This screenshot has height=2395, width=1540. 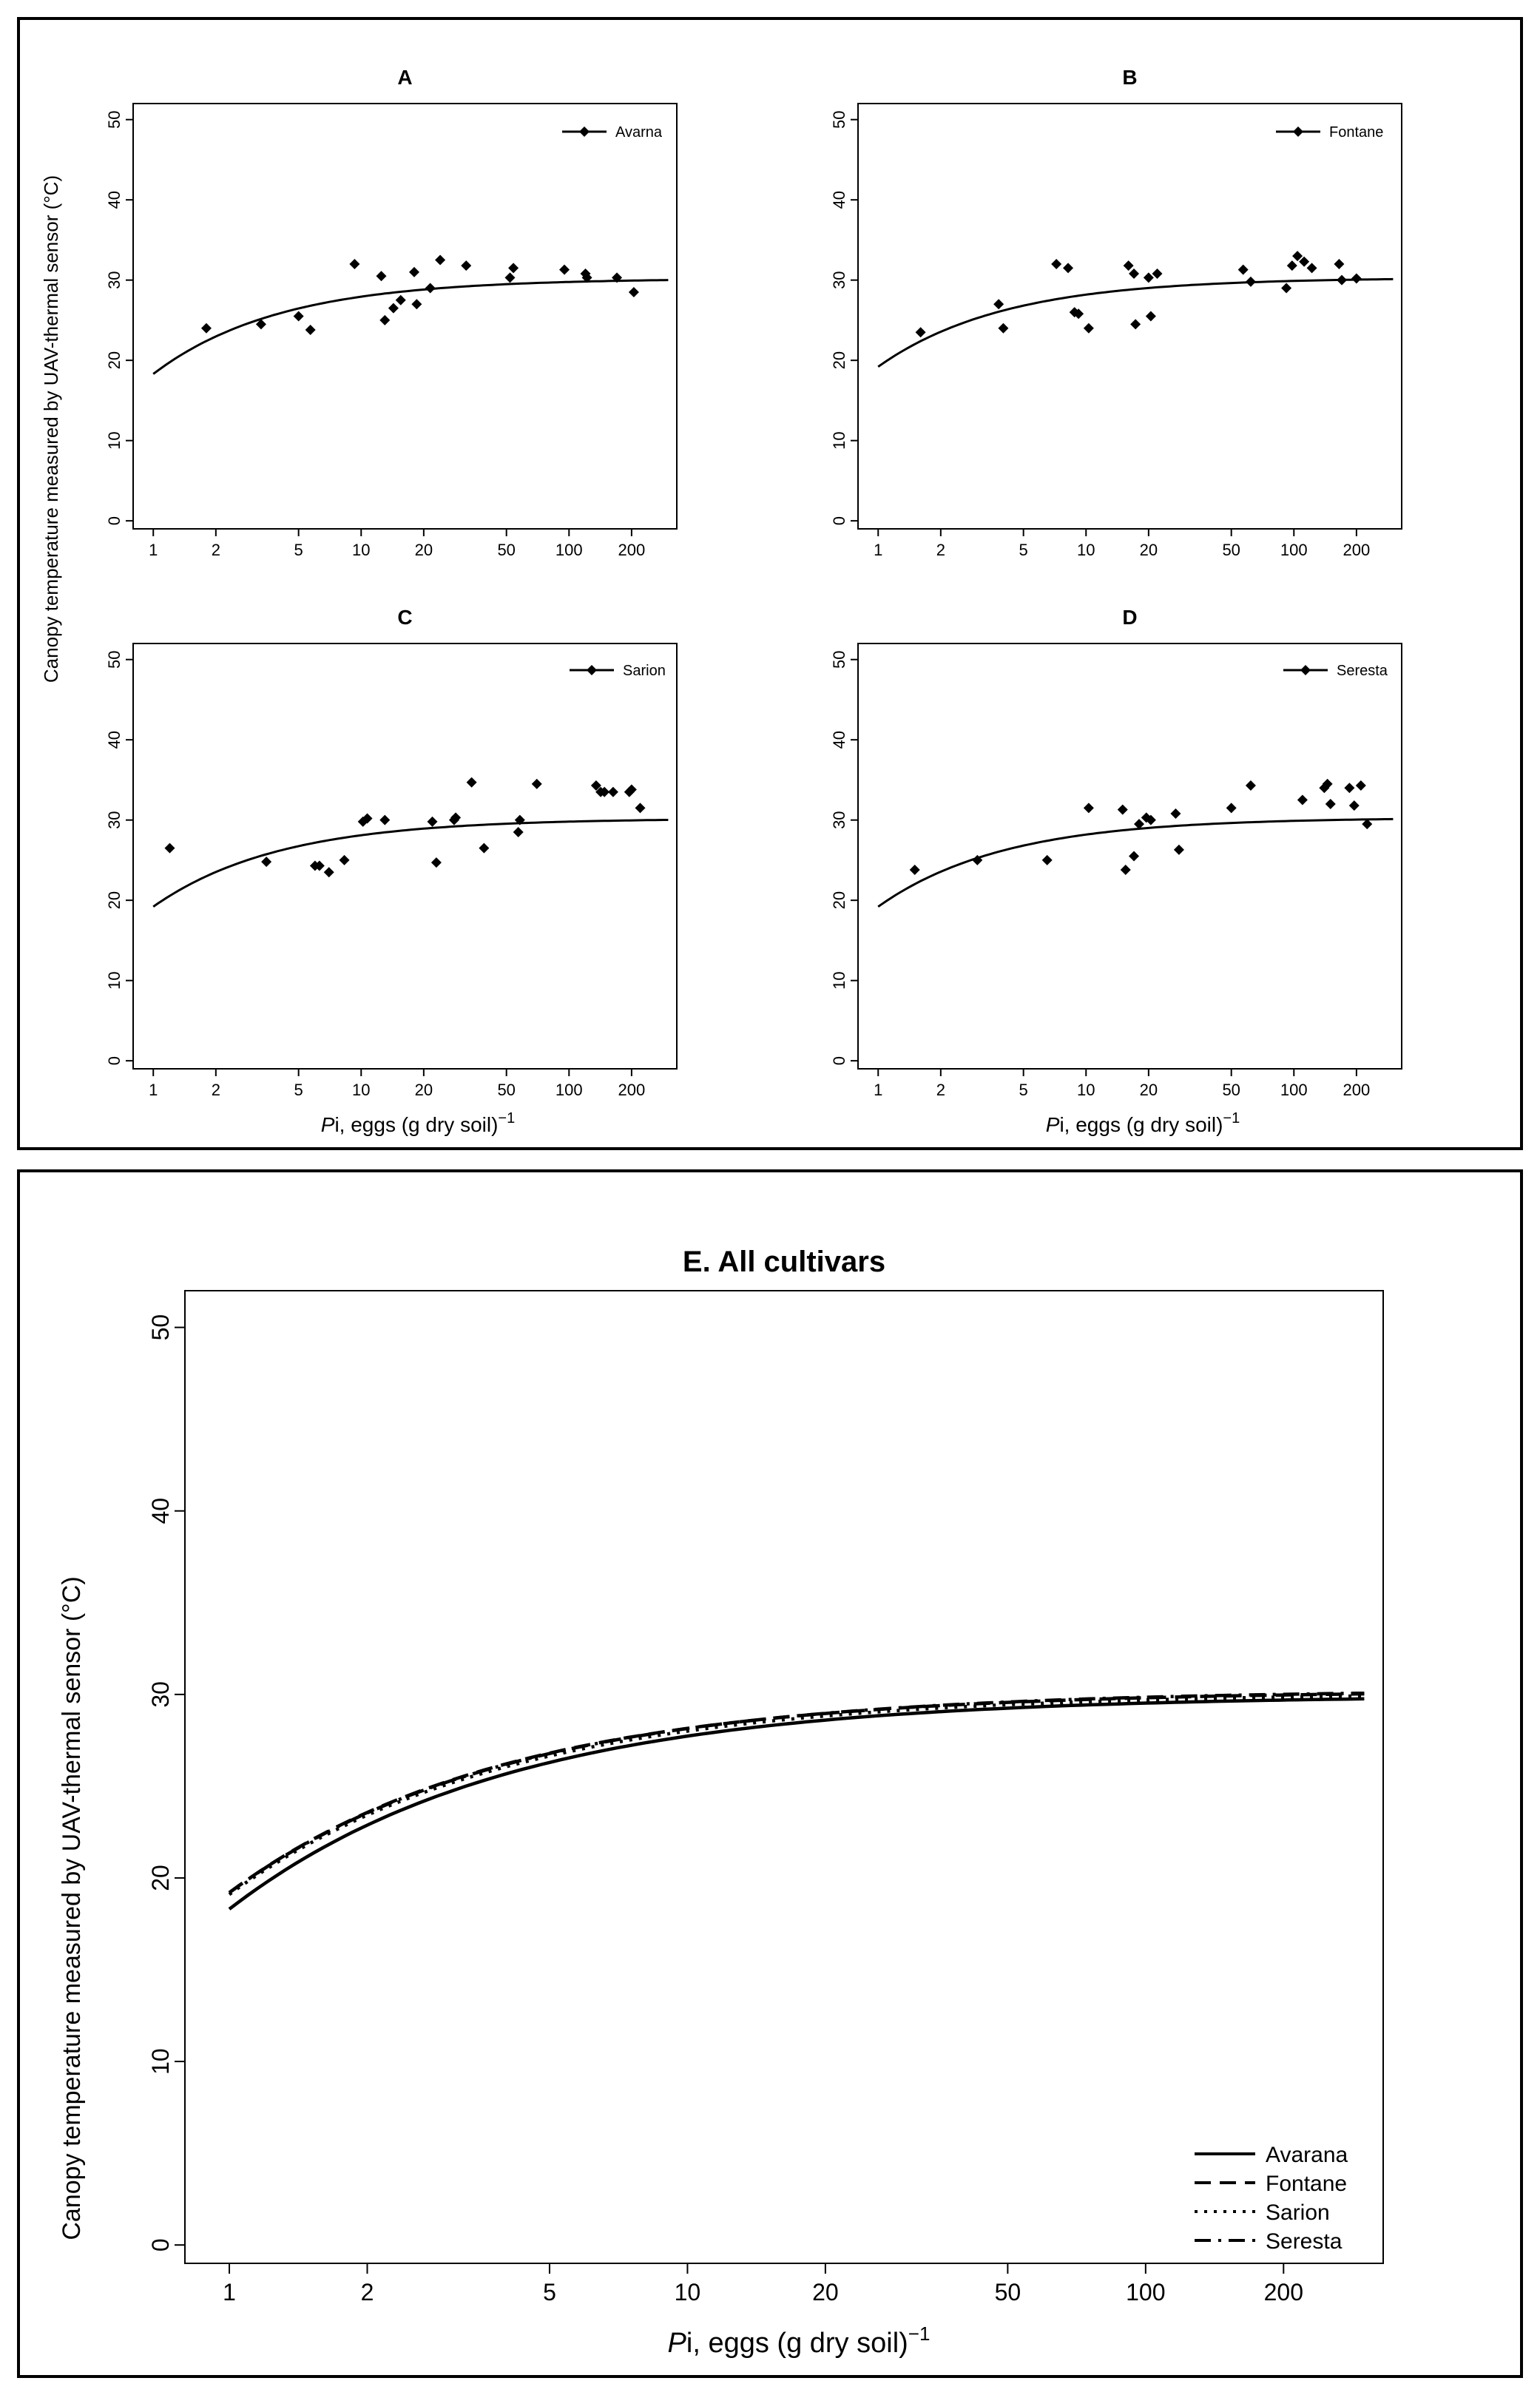 I want to click on x-axis-label-c: Pi, eggs (g dry soil)−1, so click(x=418, y=1123).